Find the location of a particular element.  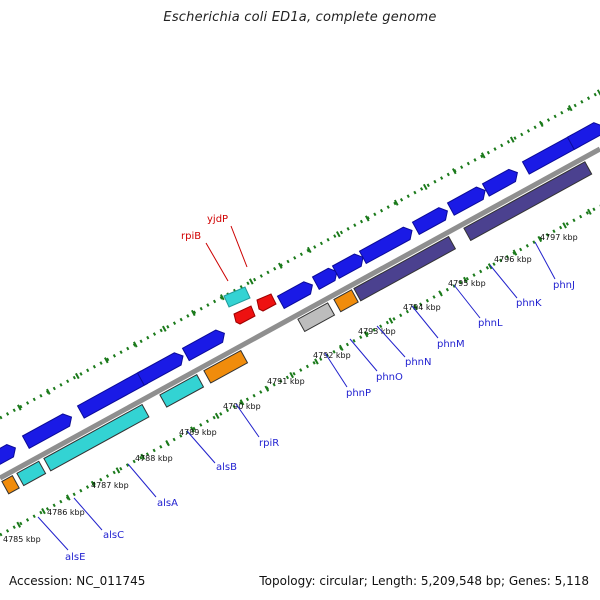

accession-text: Accession: NC_011745 is located at coordinates (77, 581).